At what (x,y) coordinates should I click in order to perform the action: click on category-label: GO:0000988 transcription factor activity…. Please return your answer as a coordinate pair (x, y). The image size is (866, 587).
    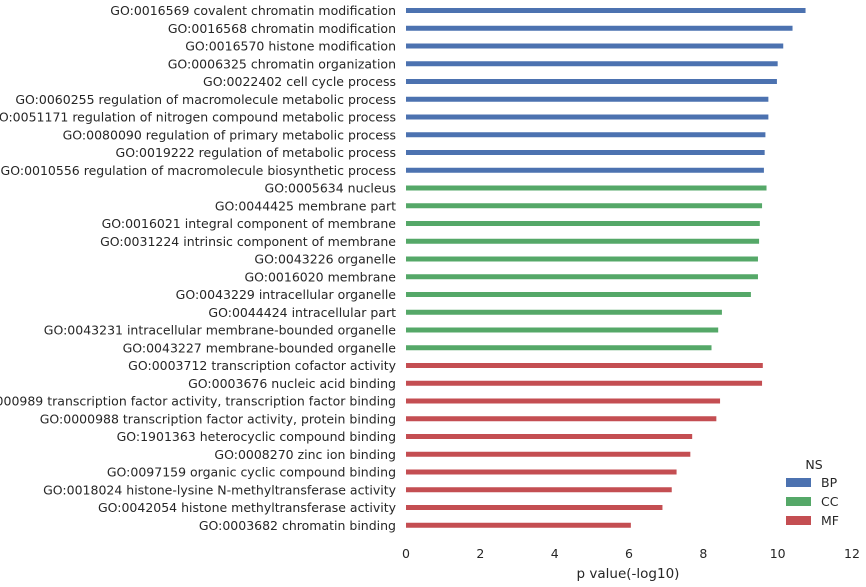
    Looking at the image, I should click on (218, 418).